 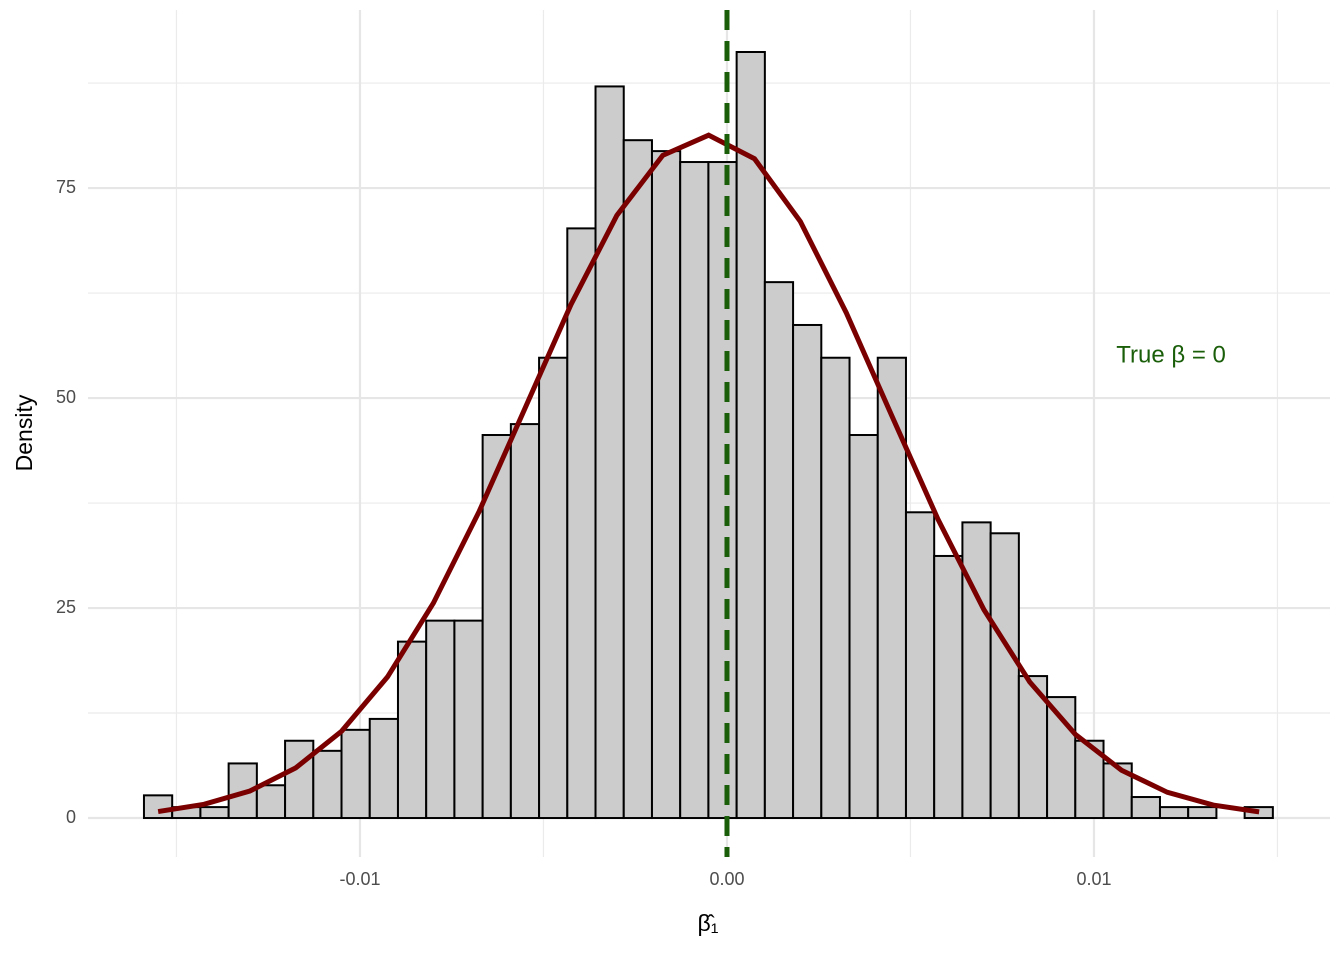 What do you see at coordinates (726, 879) in the screenshot?
I see `x-tick-label: 0.00` at bounding box center [726, 879].